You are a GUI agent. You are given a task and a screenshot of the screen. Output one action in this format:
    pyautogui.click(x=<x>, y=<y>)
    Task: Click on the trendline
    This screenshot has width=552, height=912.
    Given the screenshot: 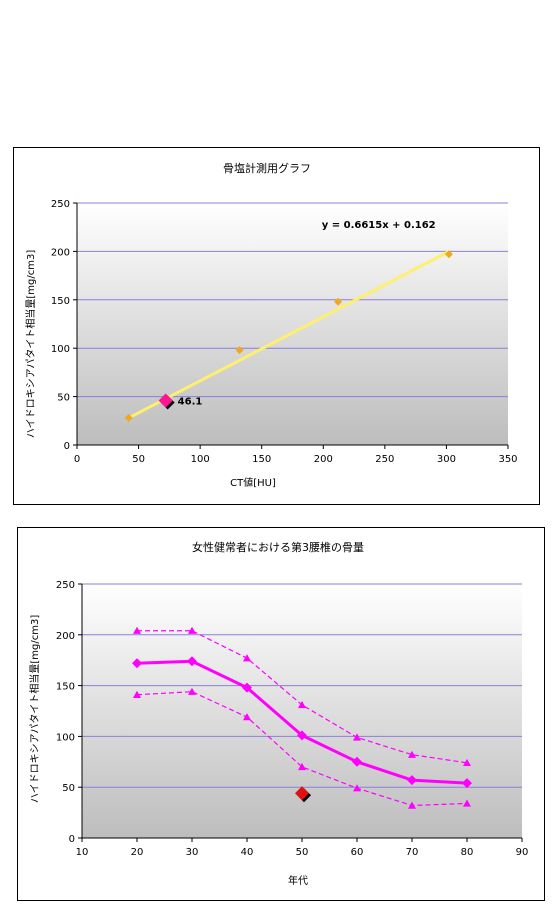 What is the action you would take?
    pyautogui.click(x=289, y=335)
    